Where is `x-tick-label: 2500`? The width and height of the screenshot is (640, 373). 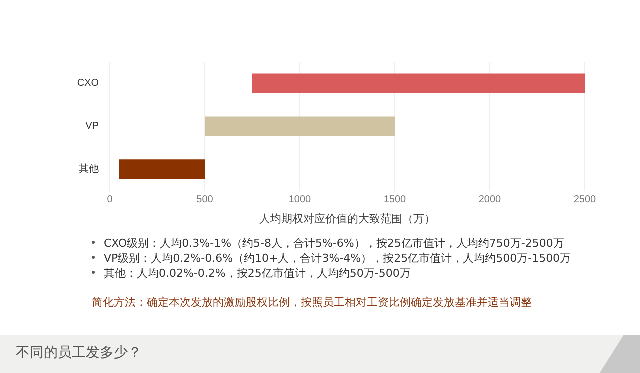
x-tick-label: 2500 is located at coordinates (585, 200).